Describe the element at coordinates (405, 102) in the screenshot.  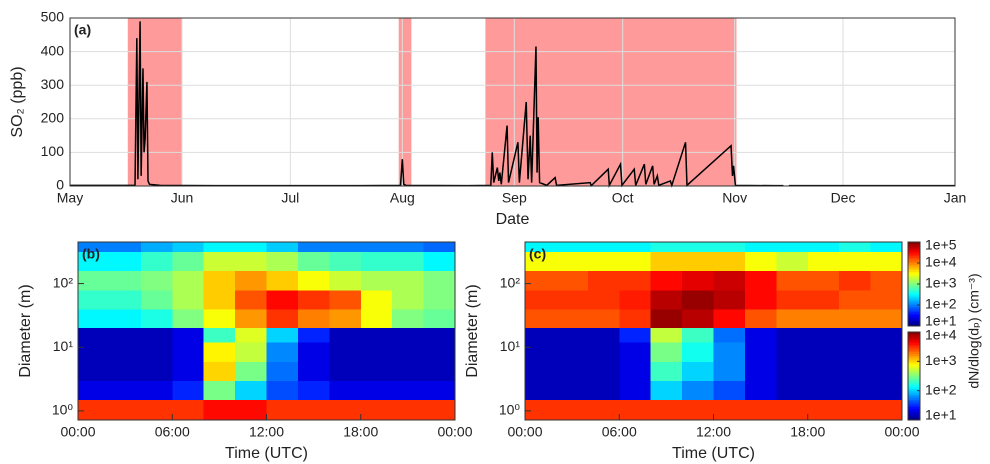
I see `shaded-period` at that location.